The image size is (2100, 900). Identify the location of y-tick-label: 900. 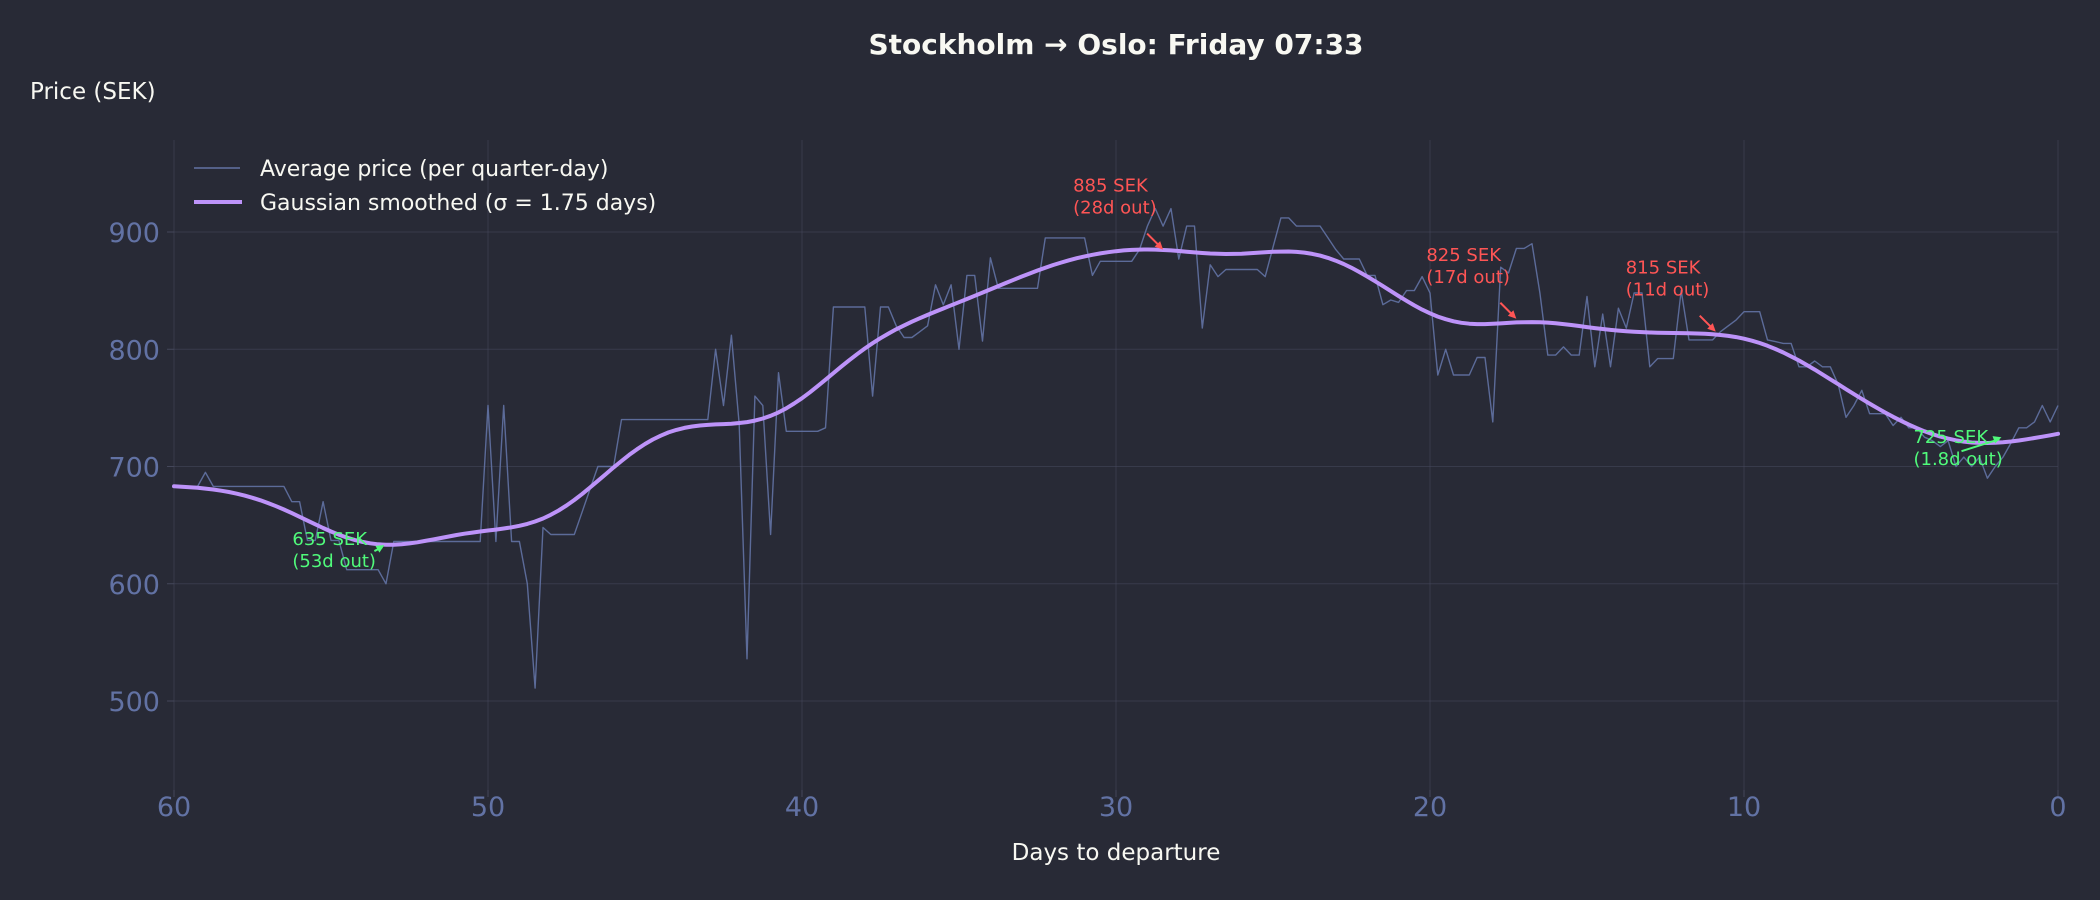
(134, 233).